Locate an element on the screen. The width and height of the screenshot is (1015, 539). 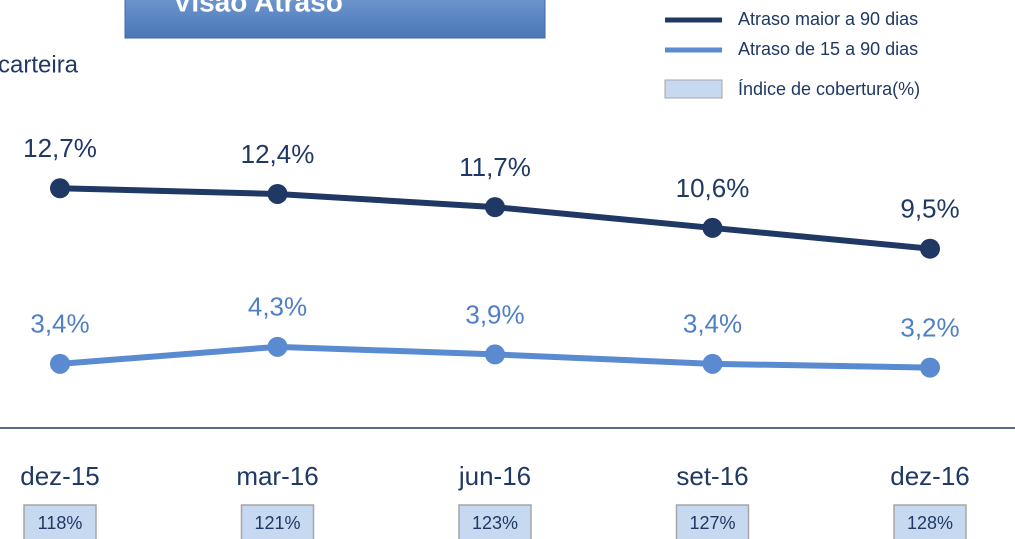
legend-label: Índice de cobertura(%) is located at coordinates (829, 89).